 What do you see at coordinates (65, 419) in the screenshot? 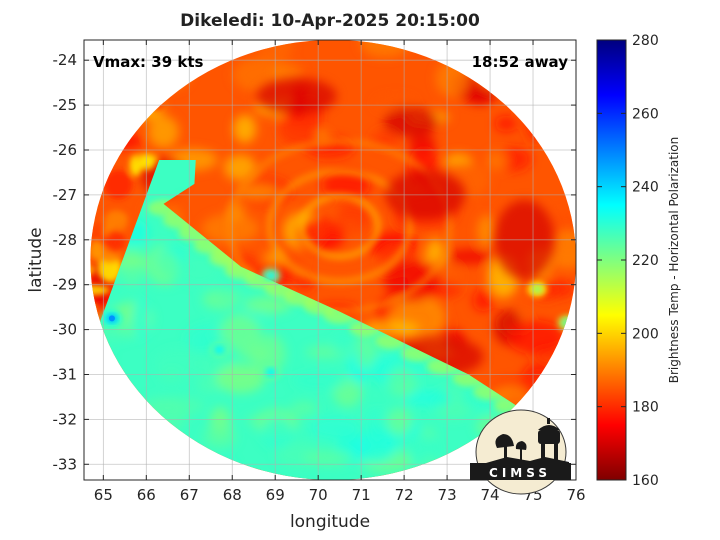
I see `y-tick-label: -32` at bounding box center [65, 419].